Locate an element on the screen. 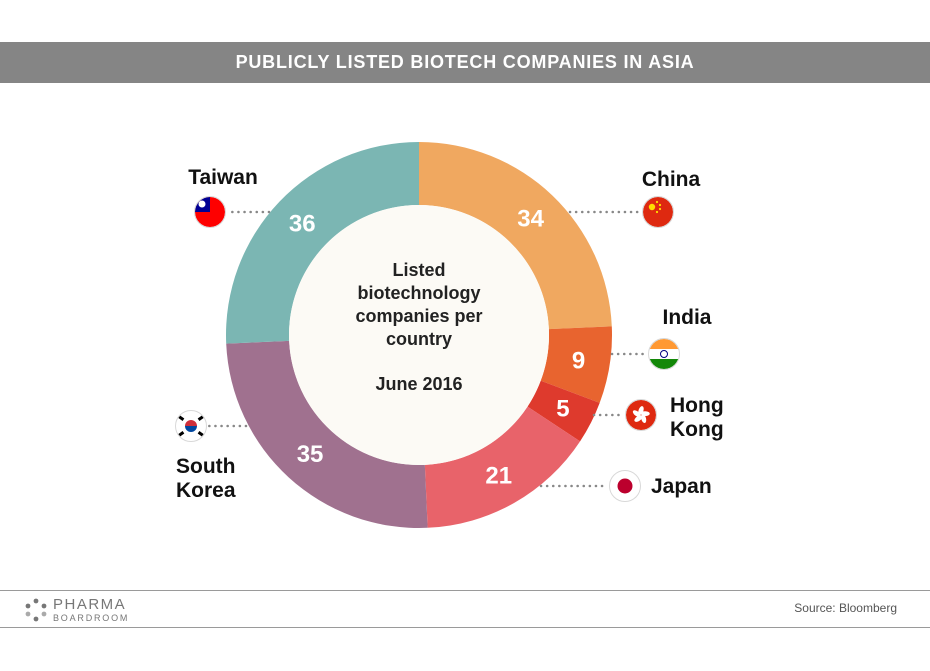 This screenshot has height=671, width=930. country-label-hong-kong: Kong is located at coordinates (697, 429).